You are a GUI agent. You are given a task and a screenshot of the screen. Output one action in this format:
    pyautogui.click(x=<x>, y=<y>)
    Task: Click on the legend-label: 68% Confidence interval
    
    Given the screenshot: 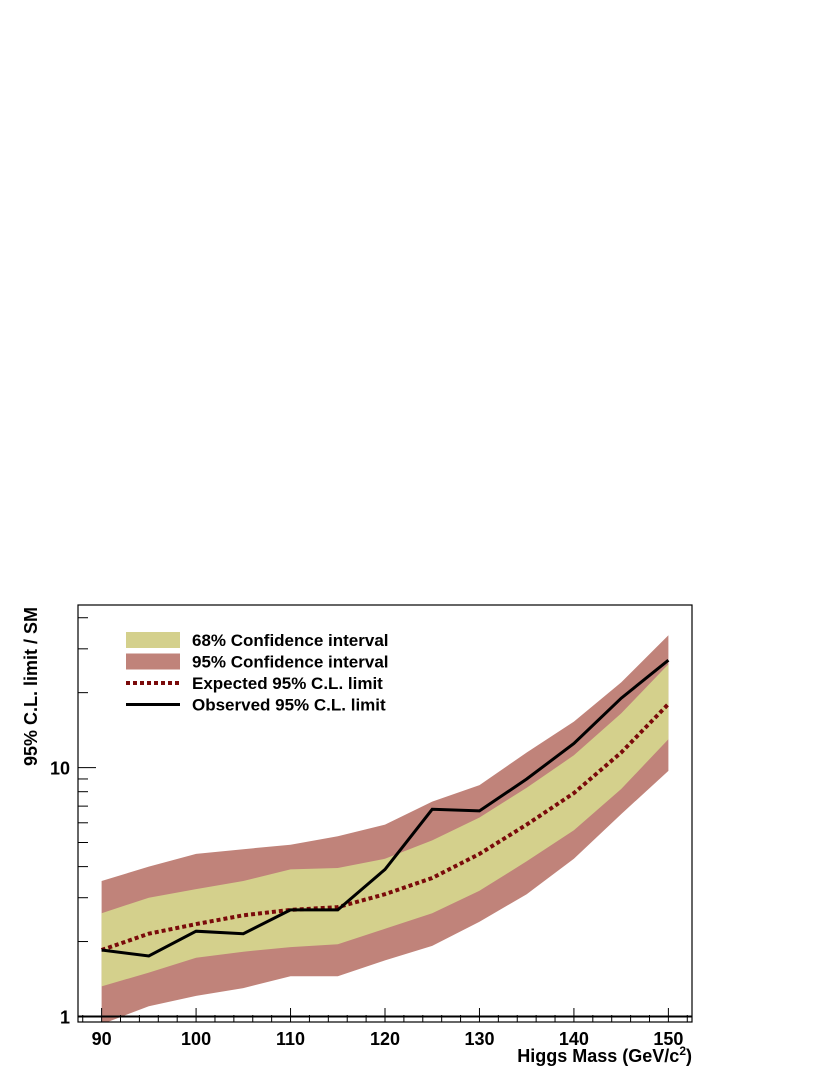 What is the action you would take?
    pyautogui.click(x=290, y=640)
    